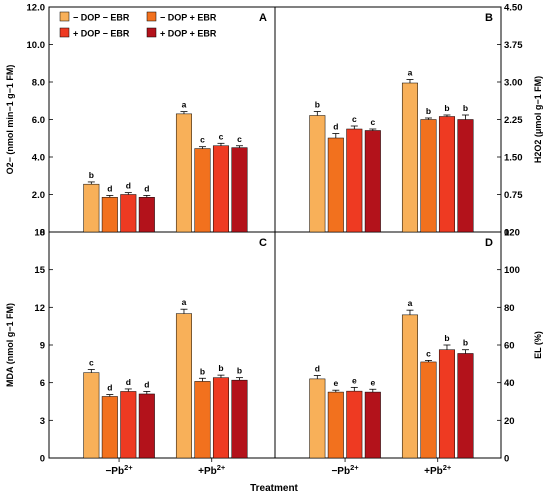  Describe the element at coordinates (212, 470) in the screenshot. I see `category-label-c-1: +Pb2+` at that location.